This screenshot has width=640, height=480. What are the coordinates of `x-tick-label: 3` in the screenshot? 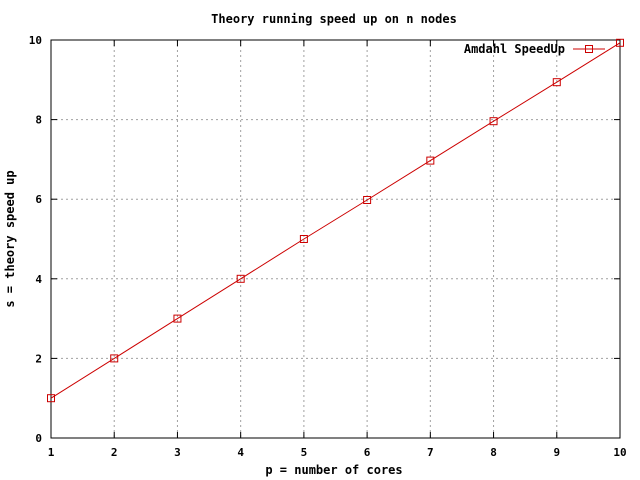 It's located at (177, 452).